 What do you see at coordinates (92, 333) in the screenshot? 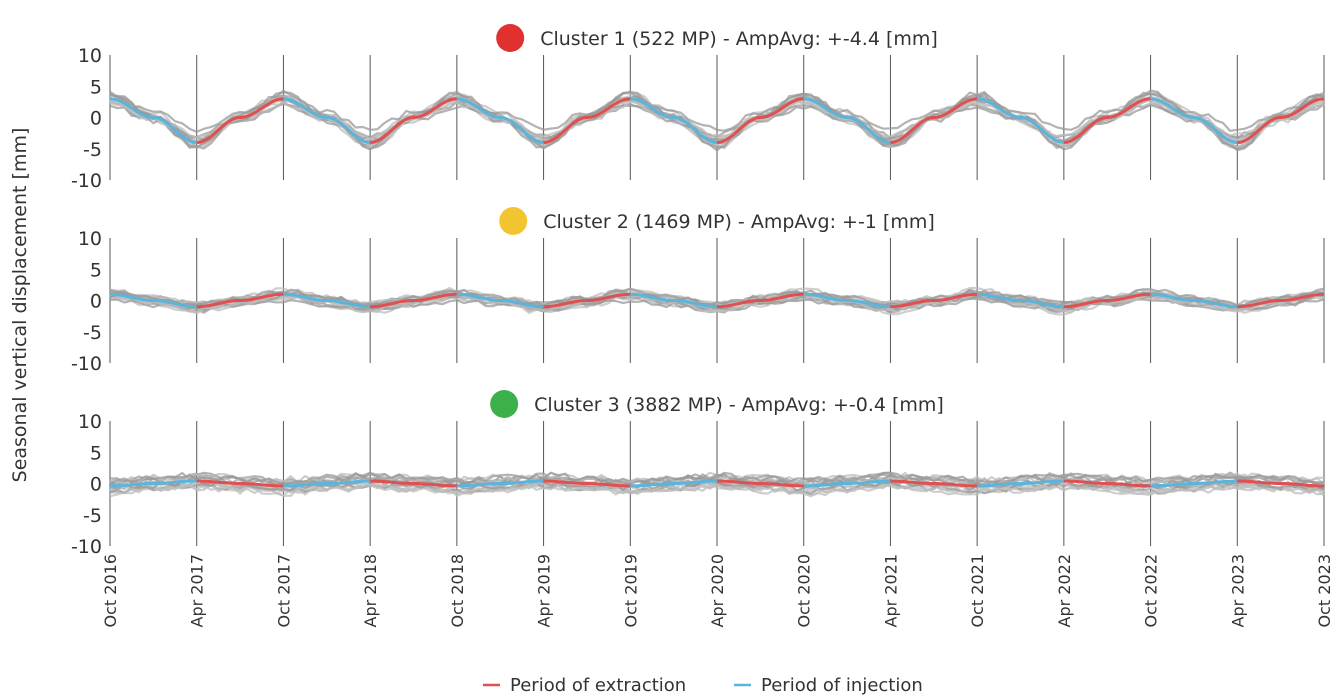
I see `y-tick-p2-3: -5` at bounding box center [92, 333].